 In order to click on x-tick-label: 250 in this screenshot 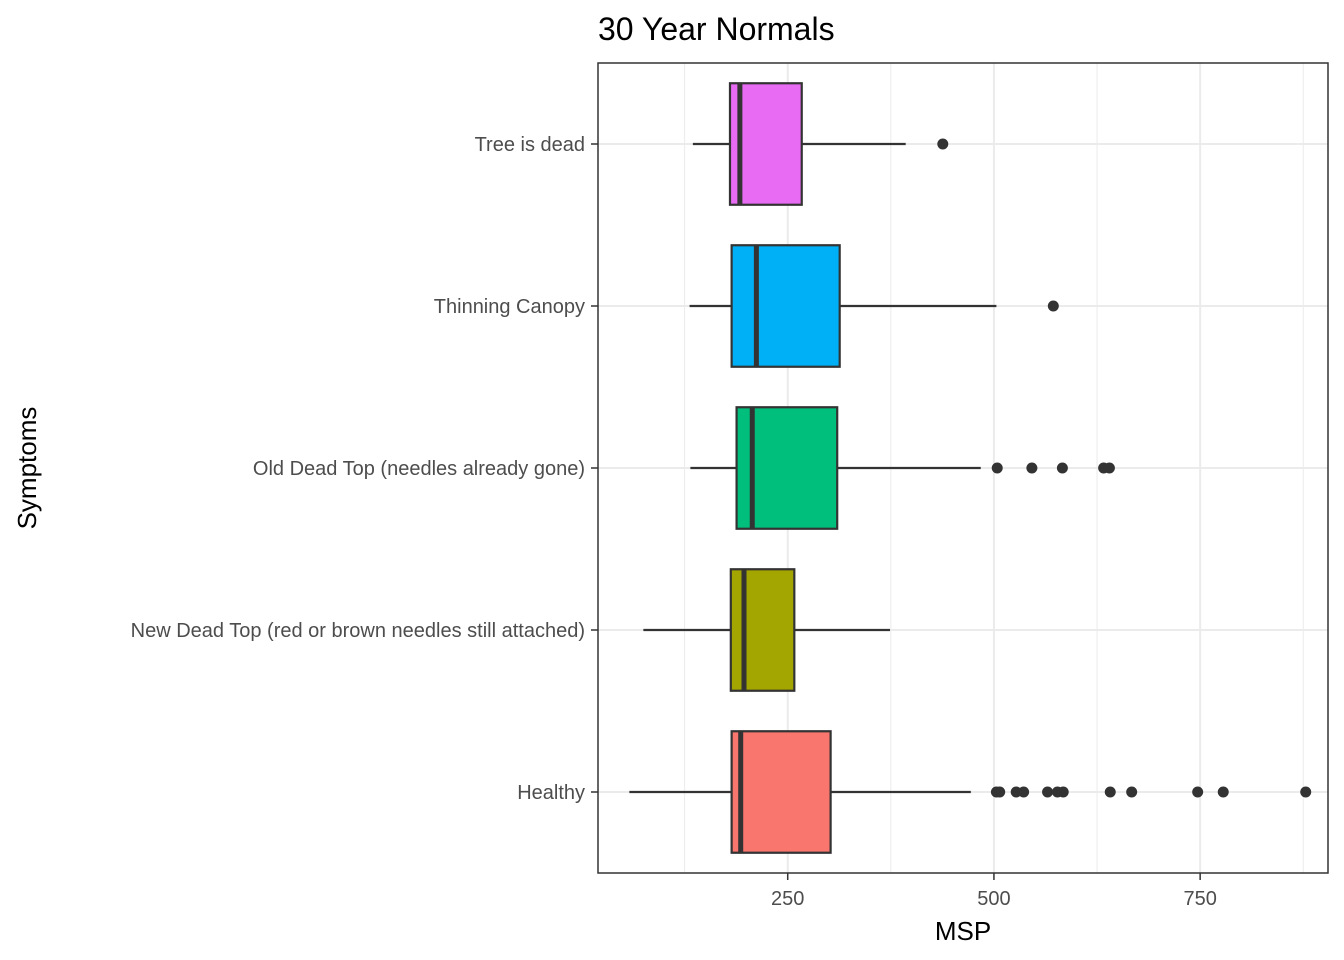, I will do `click(787, 899)`.